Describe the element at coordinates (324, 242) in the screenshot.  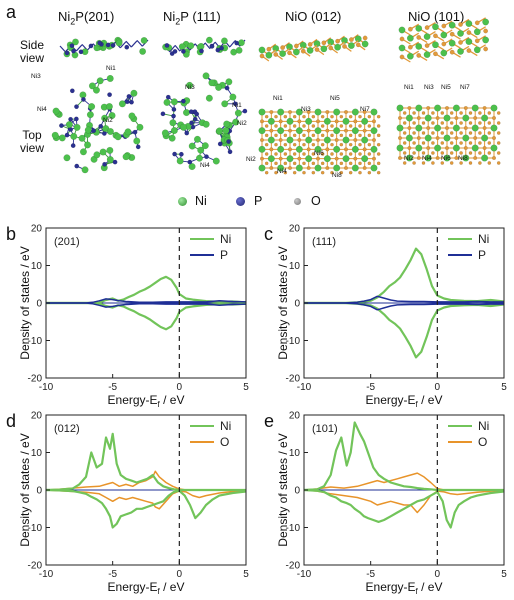
I see `surface-label: (111)` at that location.